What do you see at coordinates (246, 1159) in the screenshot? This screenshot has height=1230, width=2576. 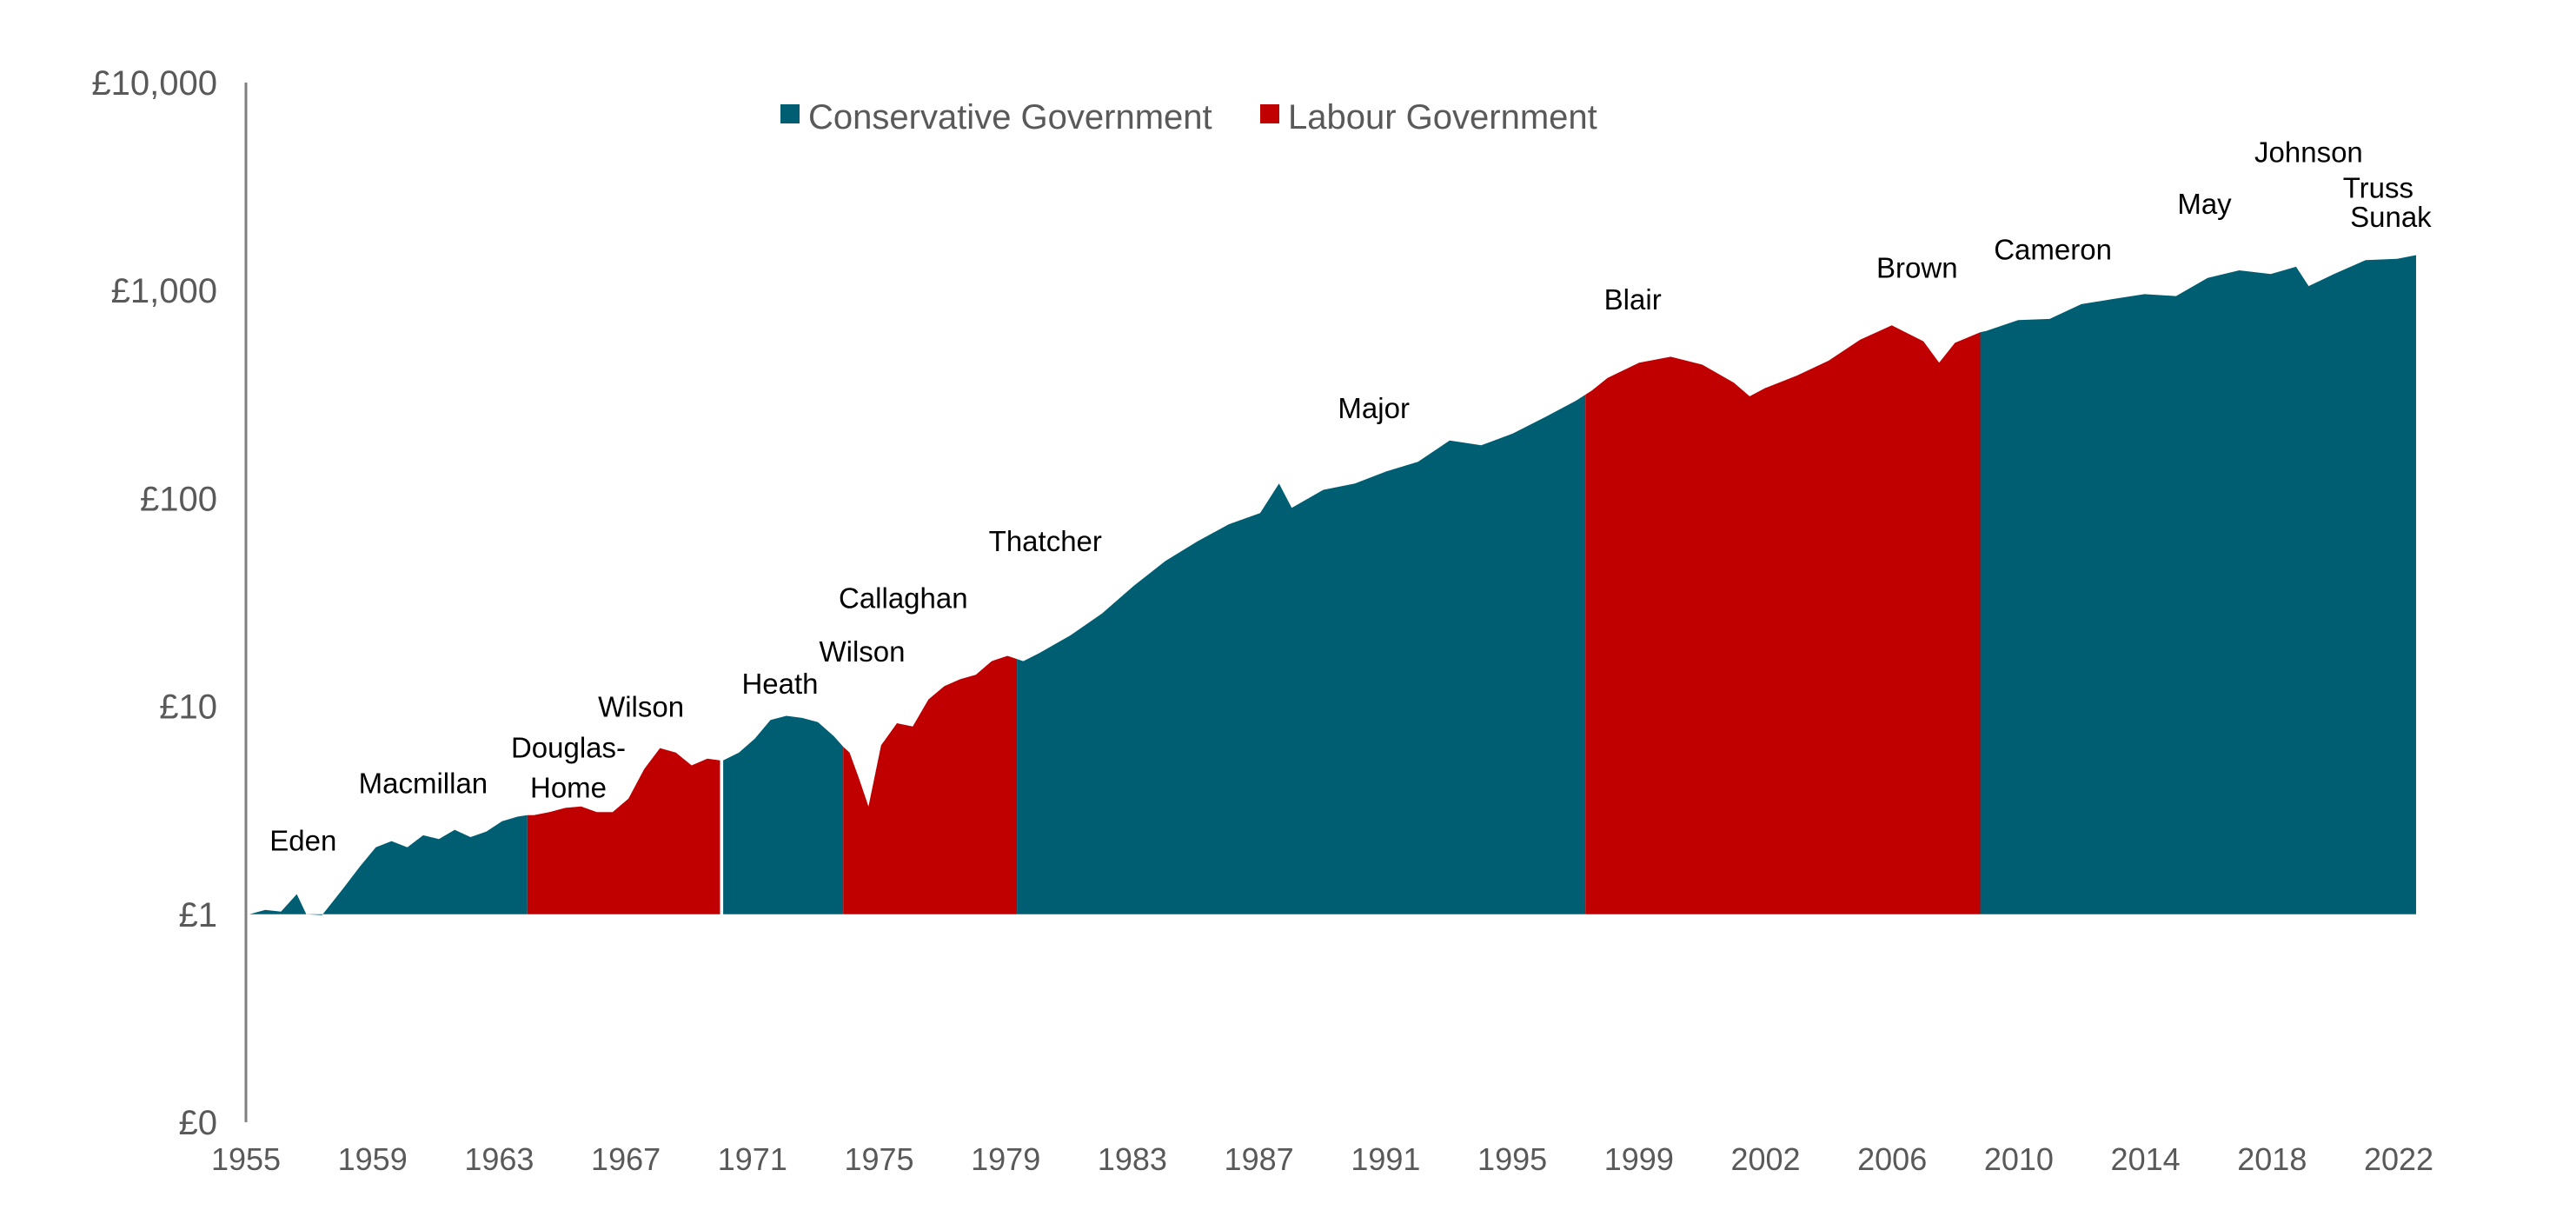 I see `x-tick-label: 1955` at bounding box center [246, 1159].